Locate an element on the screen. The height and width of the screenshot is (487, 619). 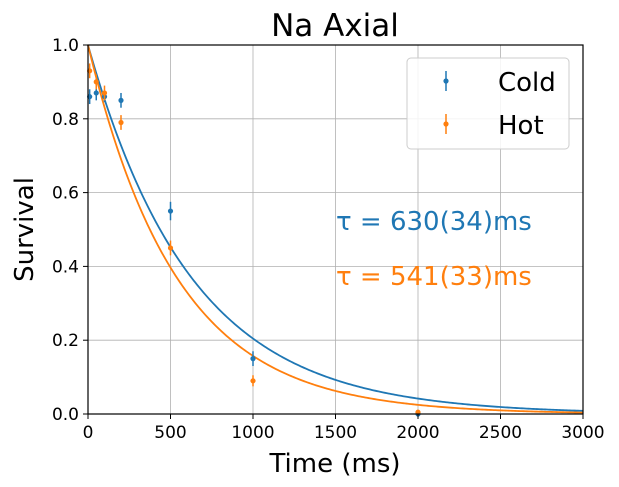
y-tick-label-3: 0.6 is located at coordinates (65, 194).